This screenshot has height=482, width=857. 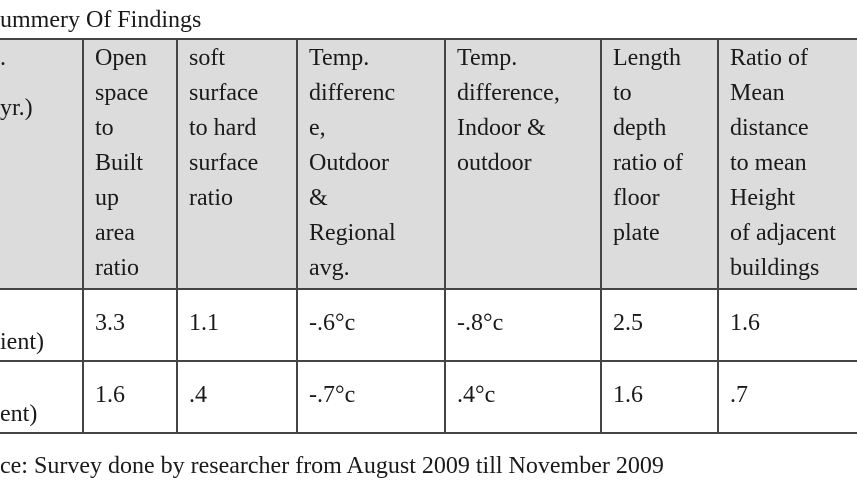 I want to click on title: ummery Of Findings, so click(x=101, y=20).